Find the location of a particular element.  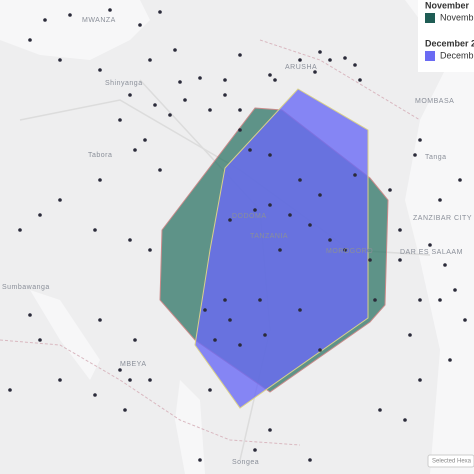

place-label: MOROGORO is located at coordinates (349, 251).